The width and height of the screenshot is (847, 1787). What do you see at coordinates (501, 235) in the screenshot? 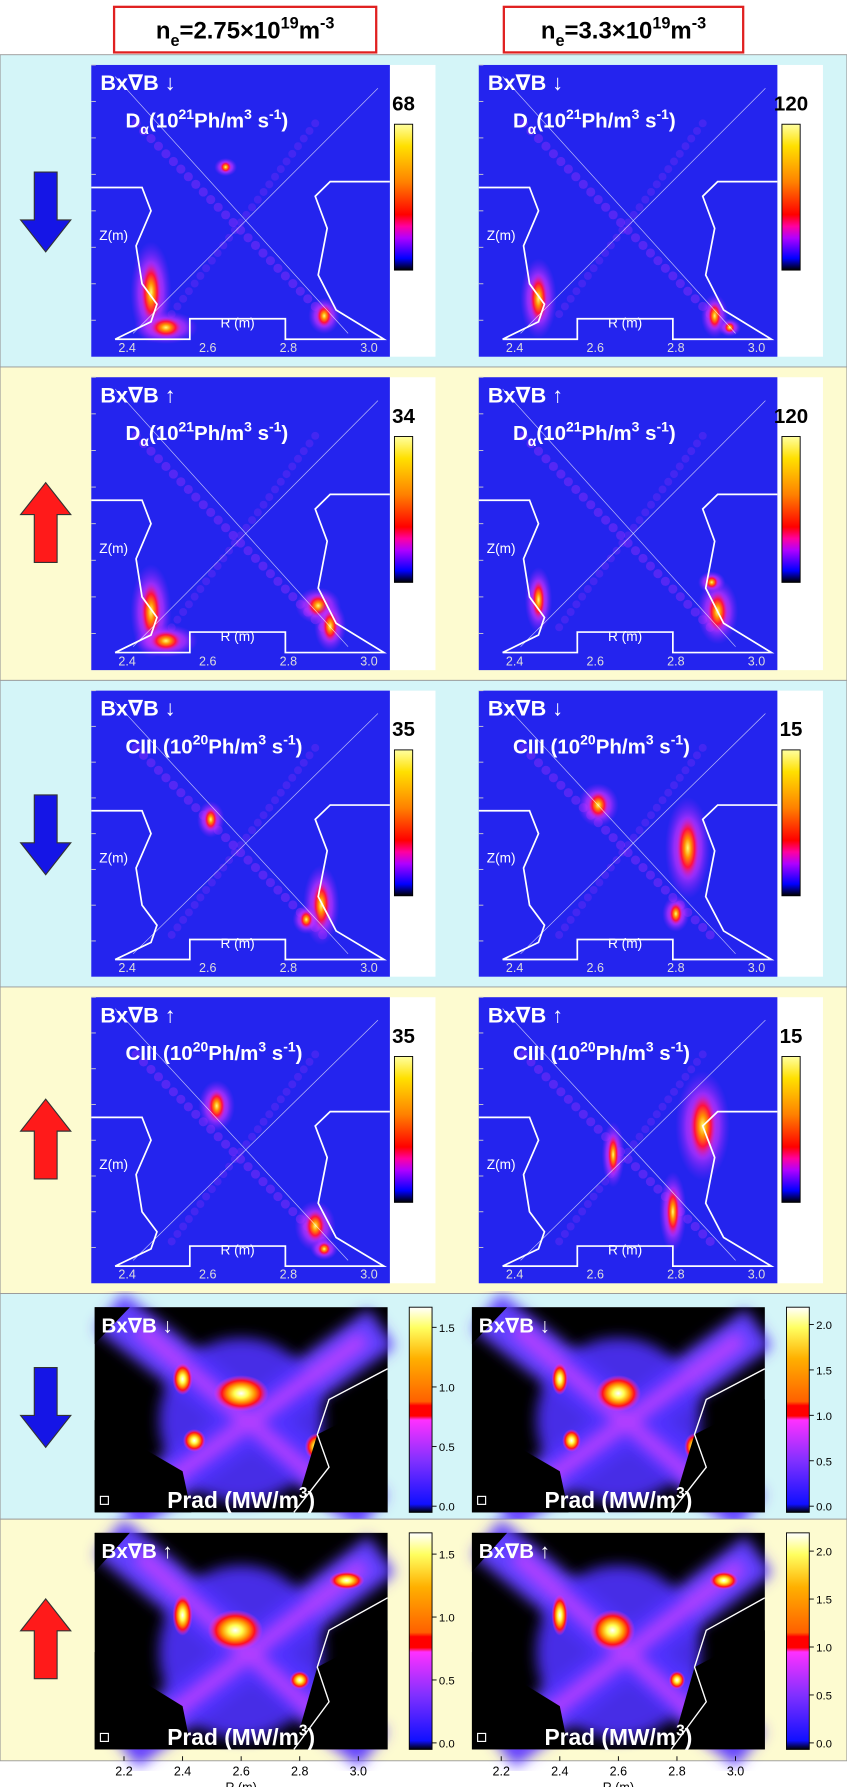
I see `y-axis-label: Z(m)` at bounding box center [501, 235].